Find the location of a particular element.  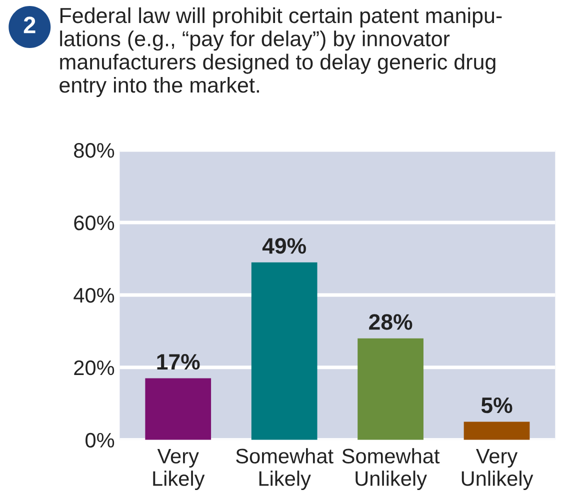

x-tick-label: Very Unlikely is located at coordinates (498, 469).